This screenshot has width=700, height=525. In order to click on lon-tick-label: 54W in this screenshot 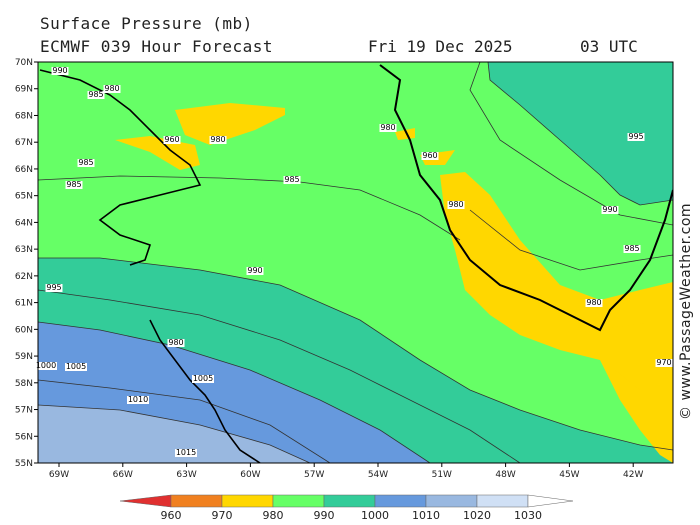, I will do `click(378, 475)`.